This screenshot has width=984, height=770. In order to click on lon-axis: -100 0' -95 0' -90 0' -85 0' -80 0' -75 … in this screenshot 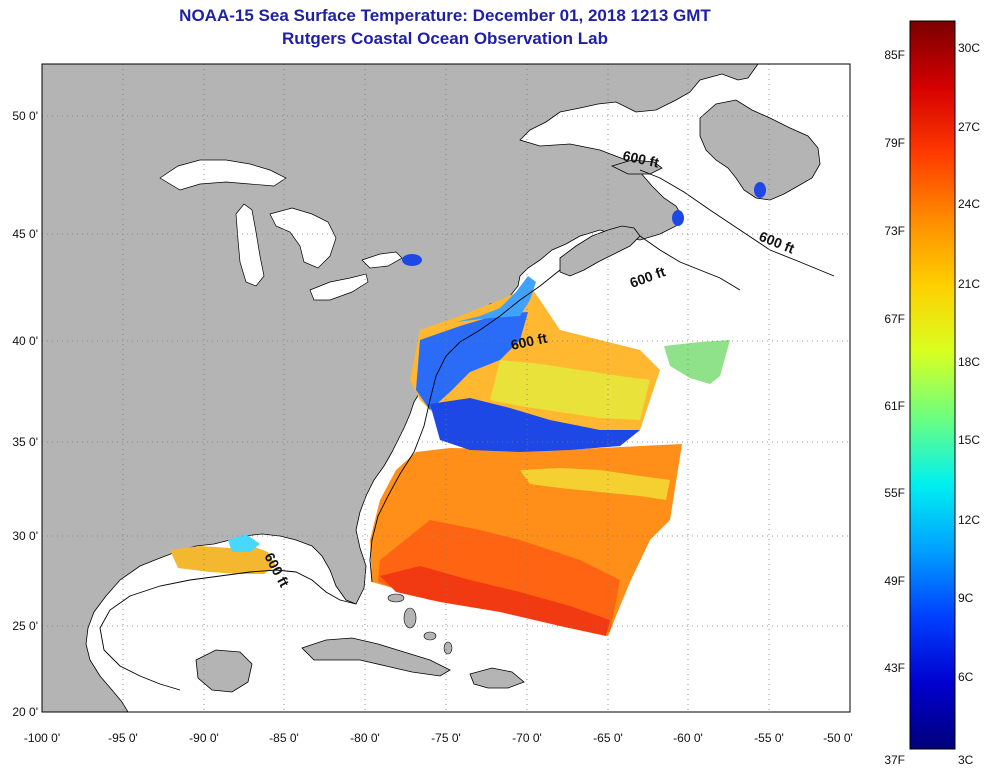, I will do `click(438, 738)`.